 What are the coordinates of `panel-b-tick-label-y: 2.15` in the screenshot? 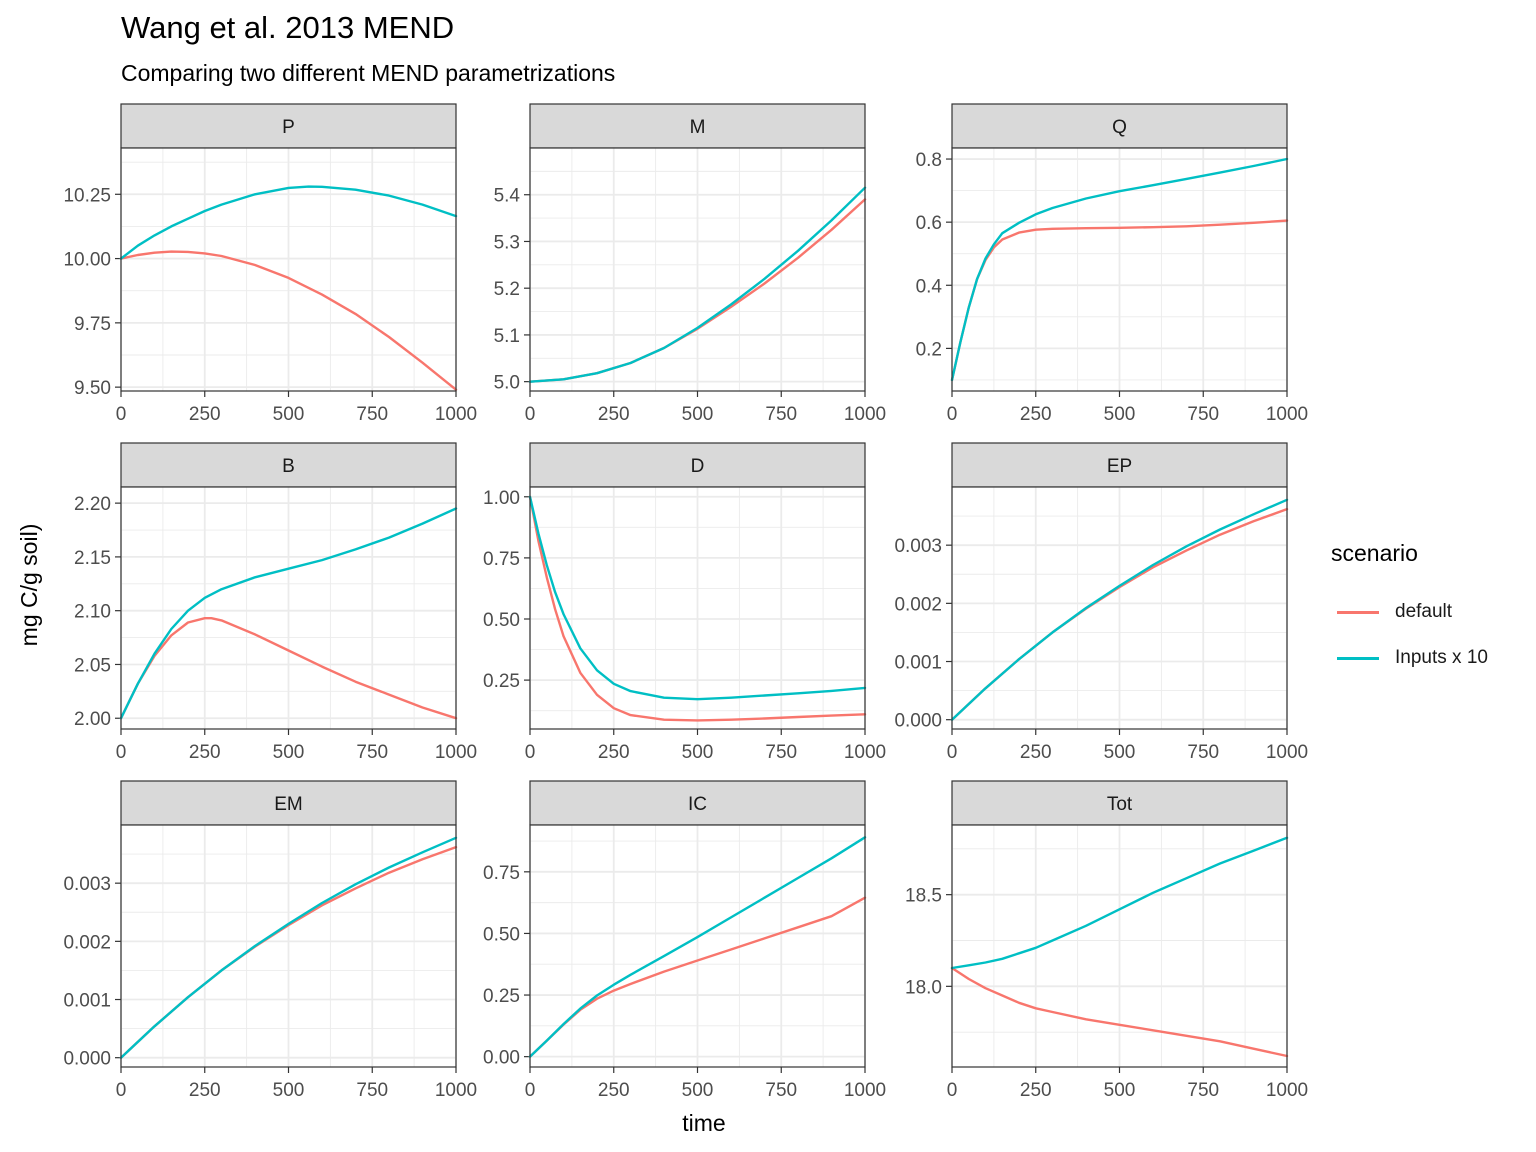 It's located at (92, 558).